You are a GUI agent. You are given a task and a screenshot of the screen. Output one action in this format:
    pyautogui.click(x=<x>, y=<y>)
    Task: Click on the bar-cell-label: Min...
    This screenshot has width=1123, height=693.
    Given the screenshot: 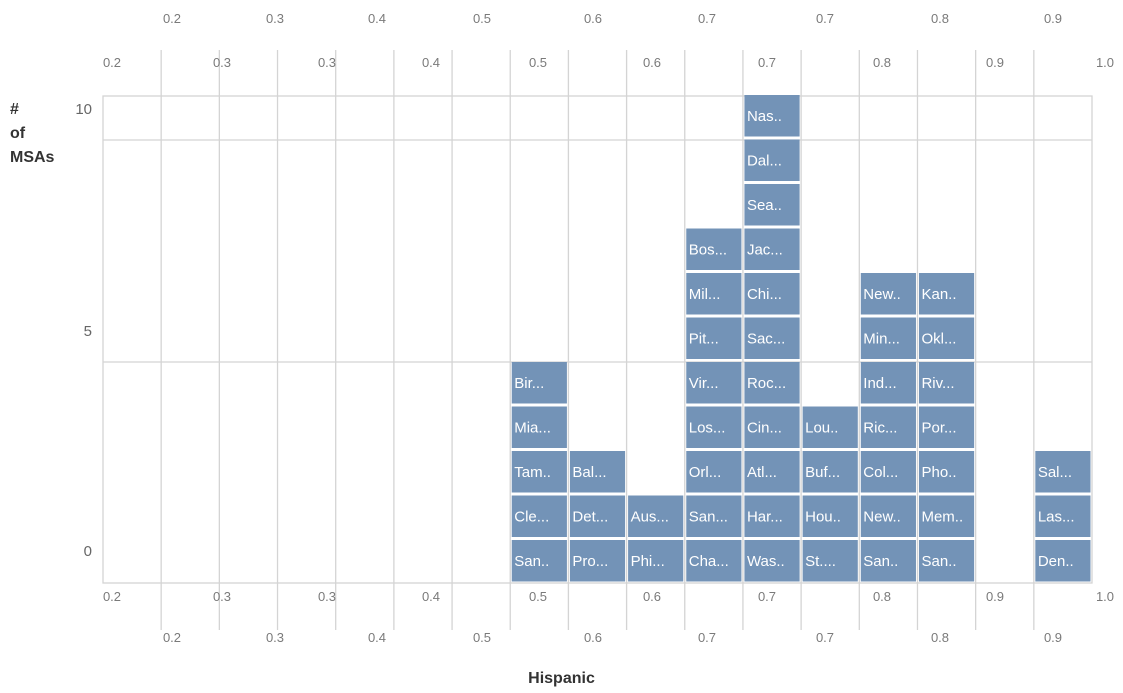 What is the action you would take?
    pyautogui.click(x=881, y=338)
    